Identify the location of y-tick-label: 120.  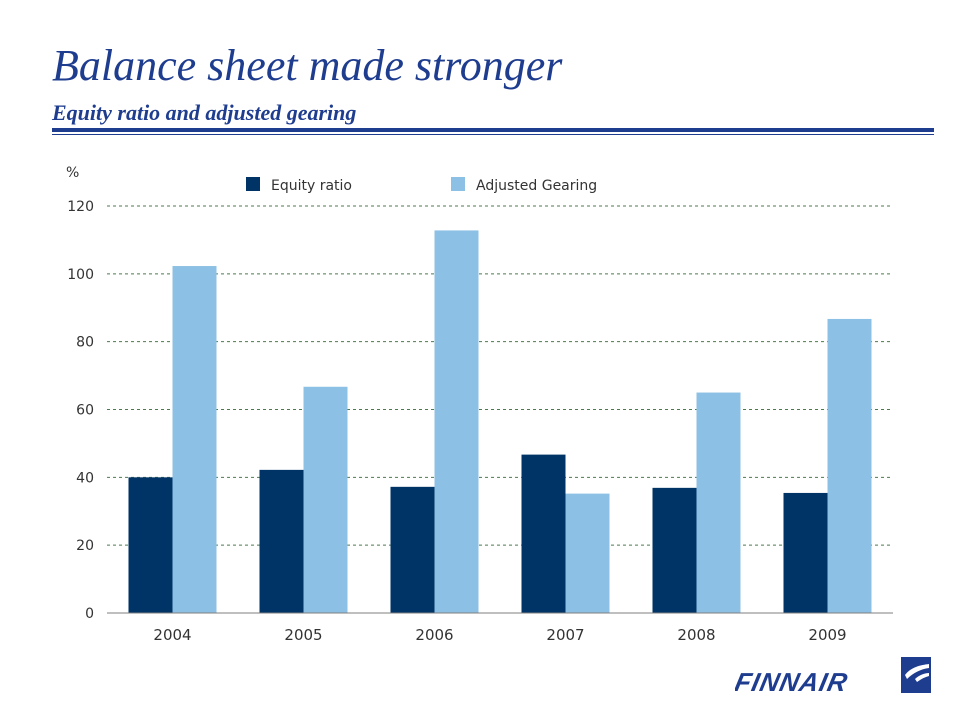
(80, 207).